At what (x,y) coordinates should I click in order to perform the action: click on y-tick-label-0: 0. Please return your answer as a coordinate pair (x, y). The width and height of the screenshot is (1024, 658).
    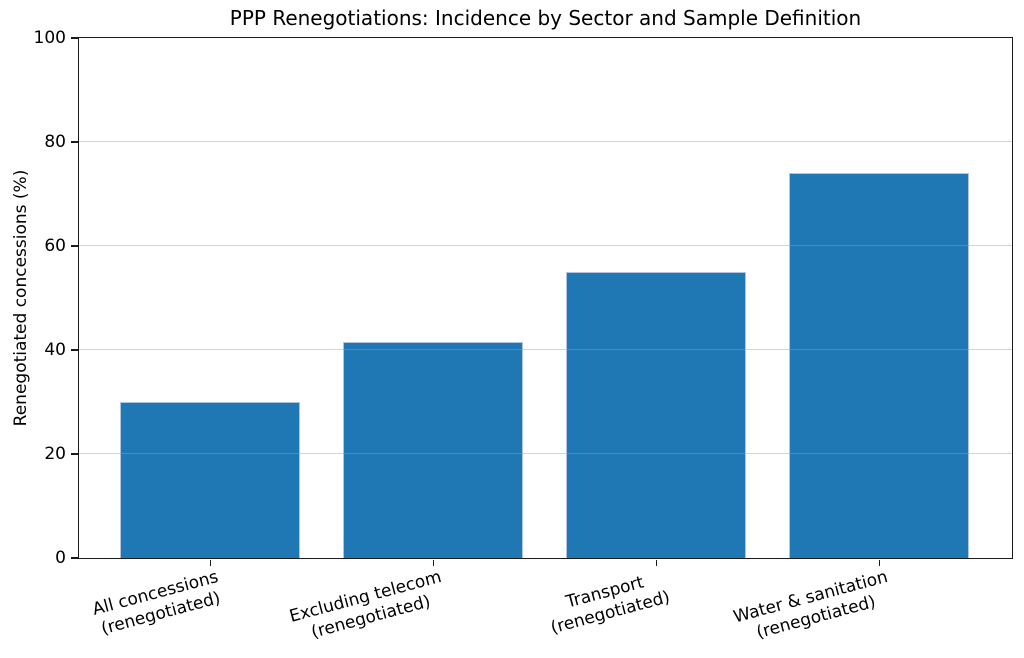
    Looking at the image, I should click on (60, 558).